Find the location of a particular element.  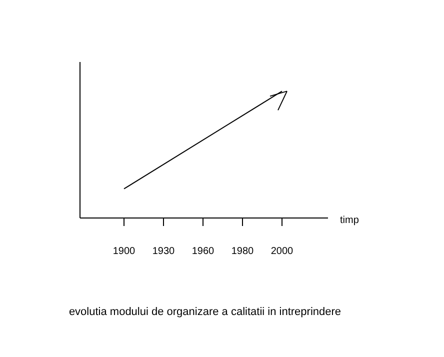

text: evolutia modului de organizare a calitatii in intreprindere is located at coordinates (205, 312).